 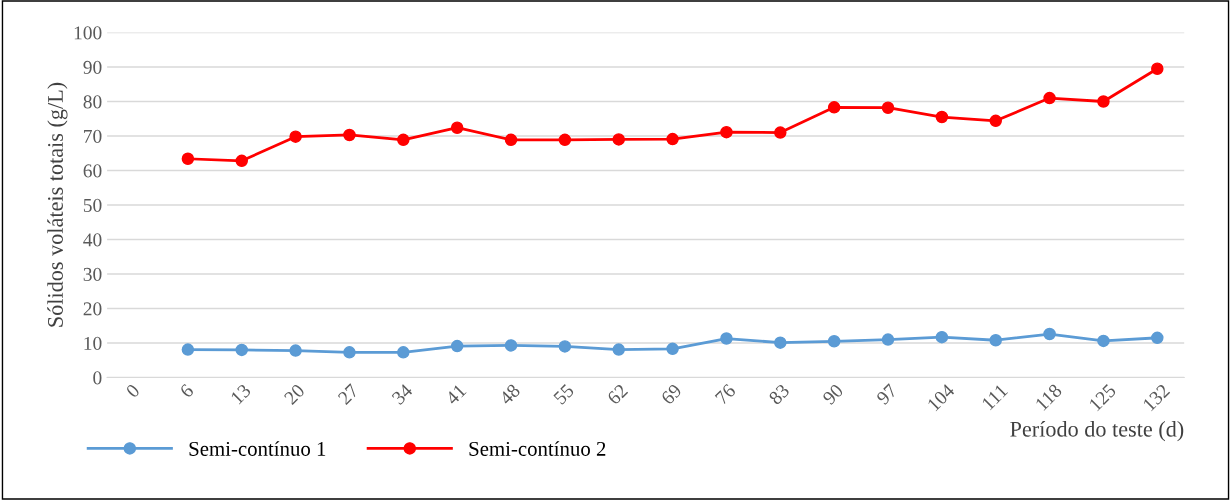 What do you see at coordinates (92, 102) in the screenshot?
I see `y-tick-label: 80` at bounding box center [92, 102].